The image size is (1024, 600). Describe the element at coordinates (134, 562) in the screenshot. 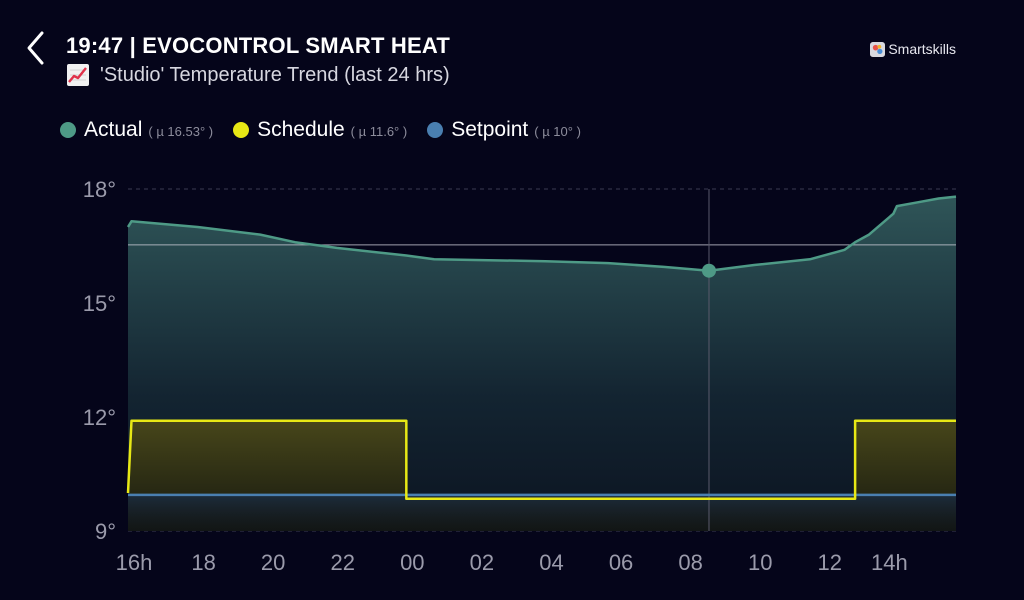

I see `x-tick-label: 16h` at that location.